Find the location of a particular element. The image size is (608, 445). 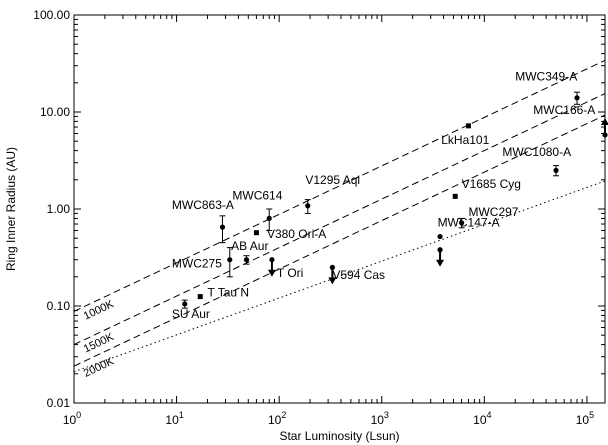

point-label: MWC349-A is located at coordinates (546, 77).